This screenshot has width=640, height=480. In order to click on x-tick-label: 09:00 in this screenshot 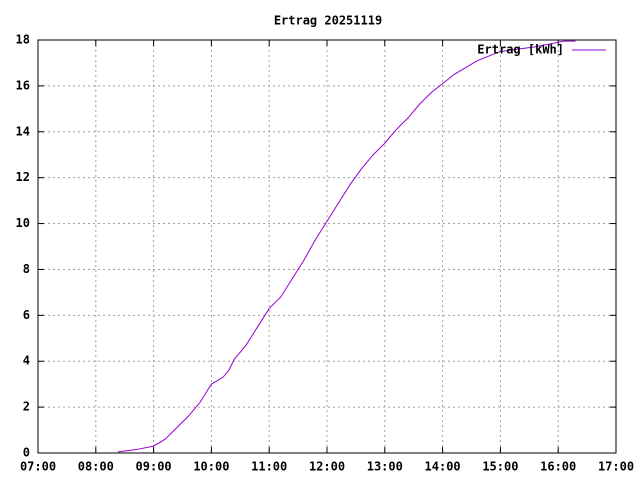, I will do `click(154, 467)`.